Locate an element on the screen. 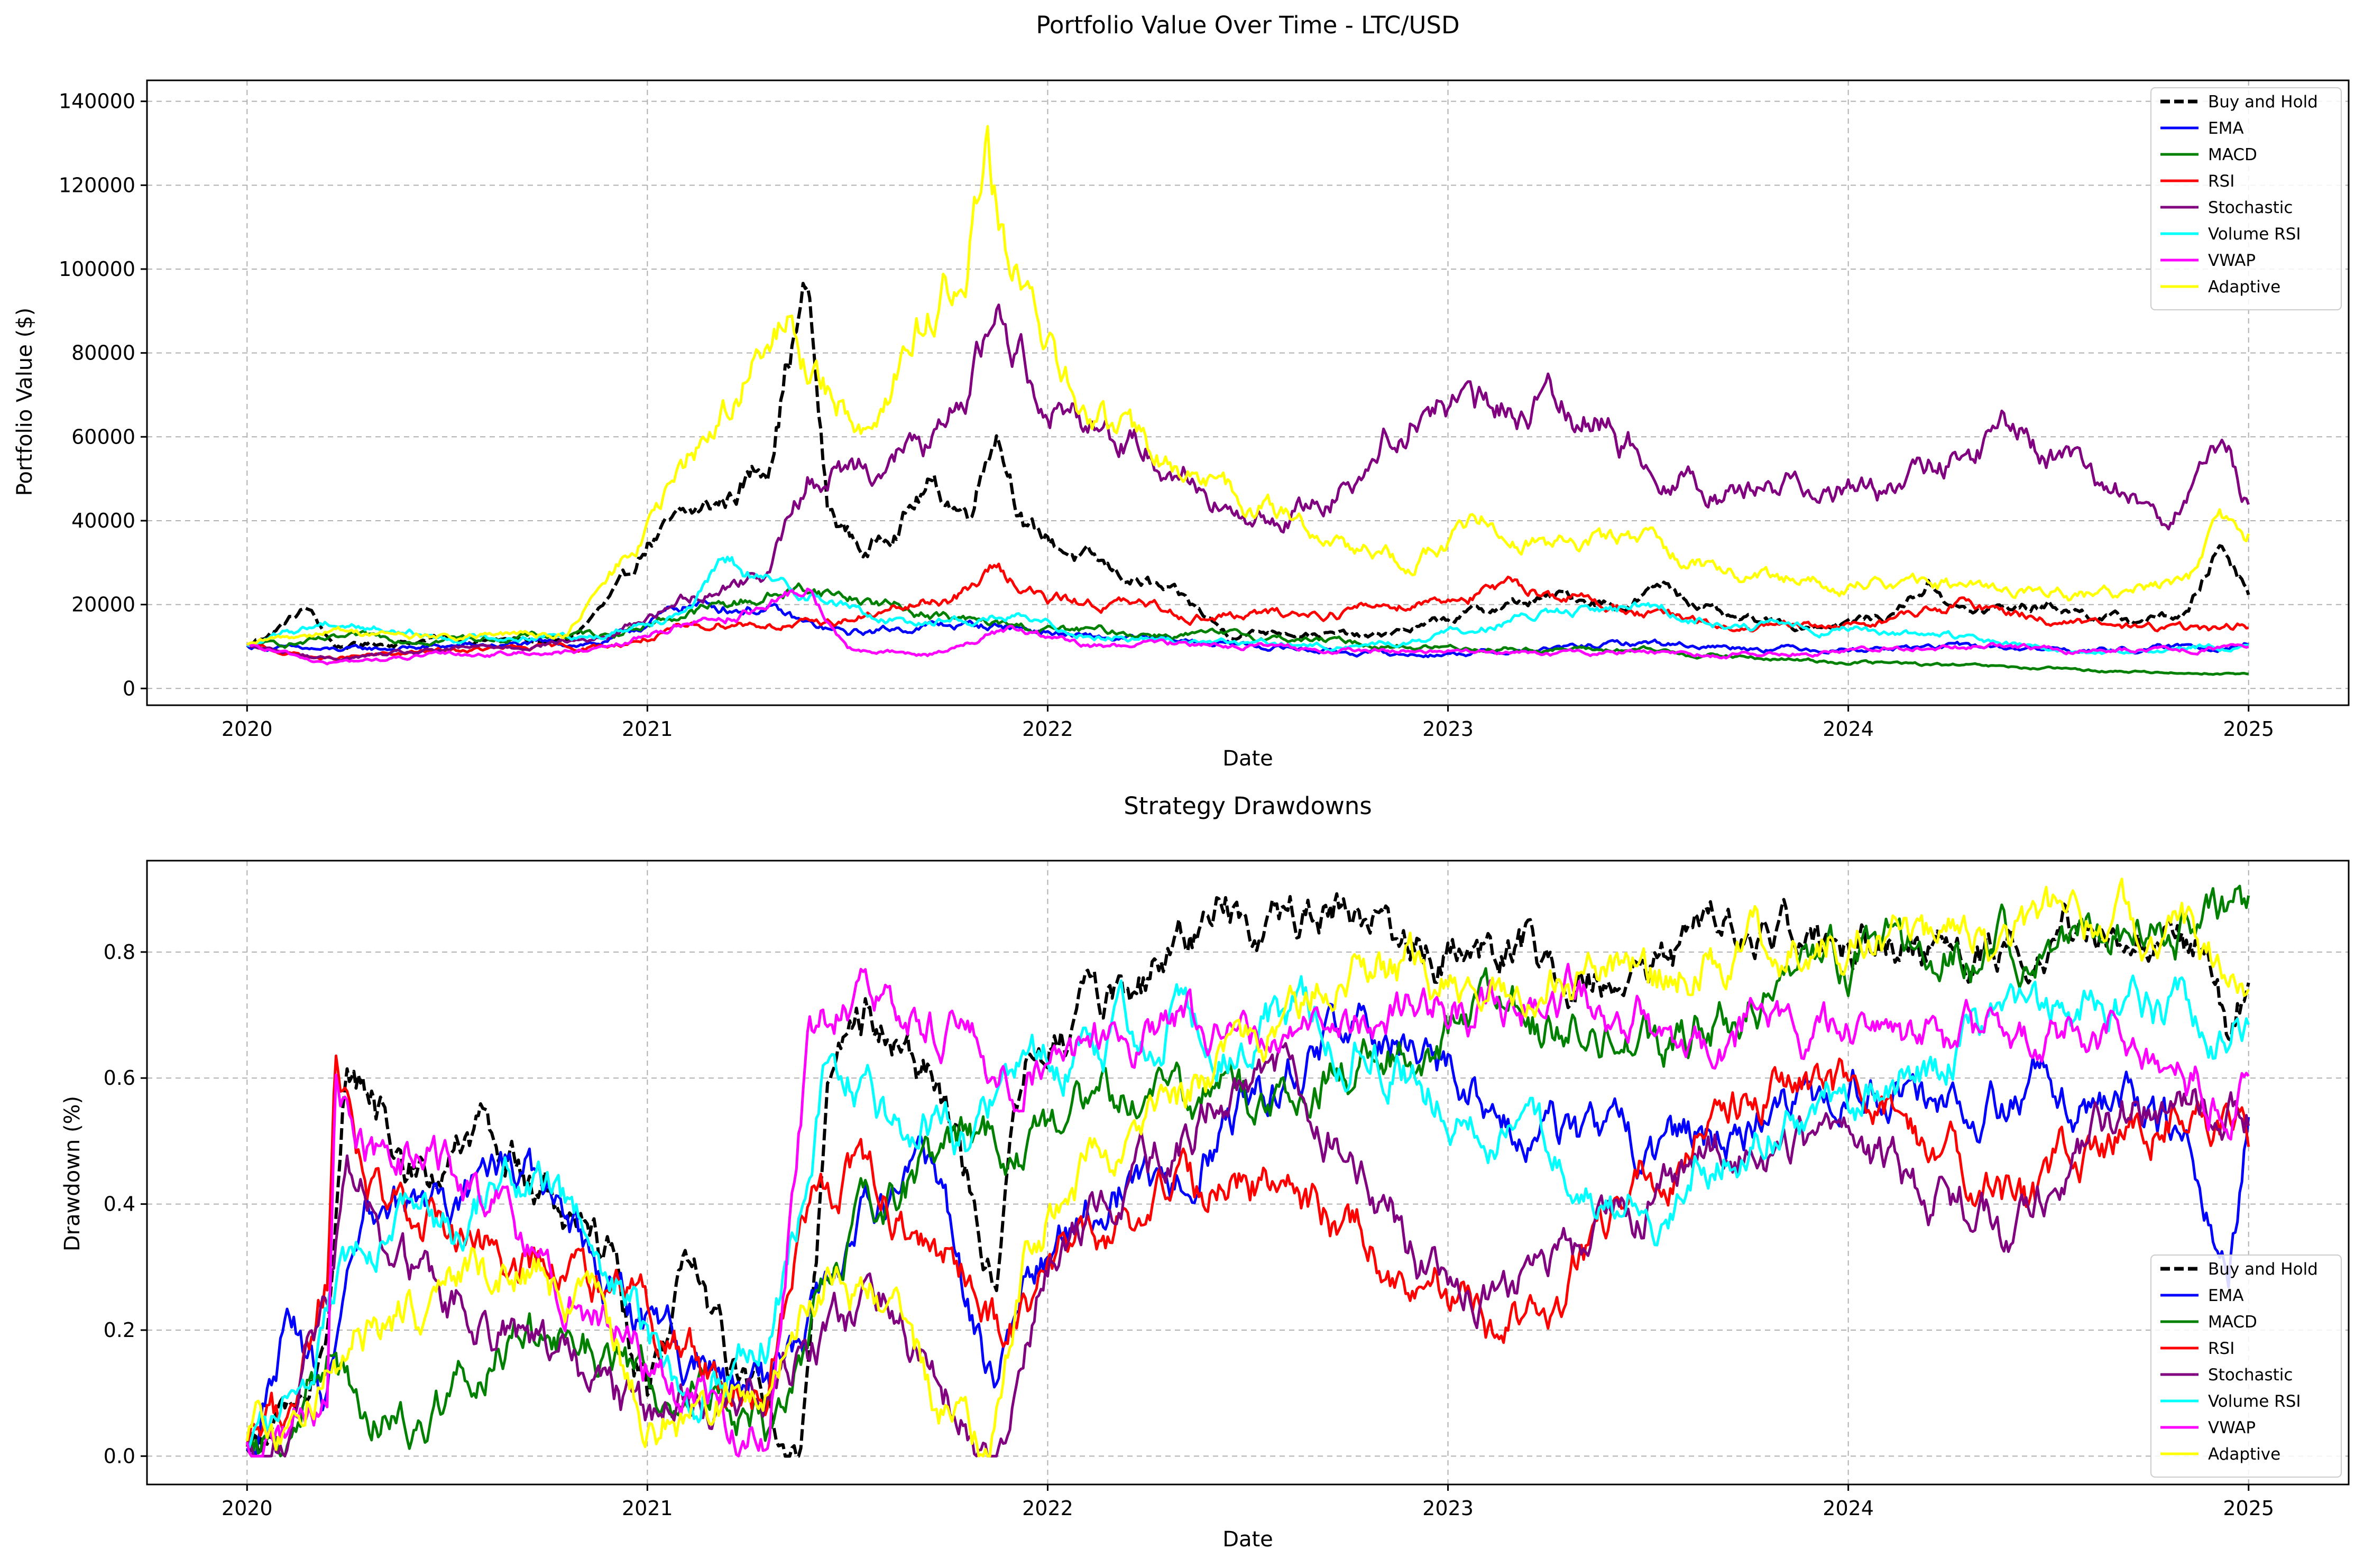 This screenshot has height=1568, width=2364. y-tick-label: 0.6 is located at coordinates (119, 1078).